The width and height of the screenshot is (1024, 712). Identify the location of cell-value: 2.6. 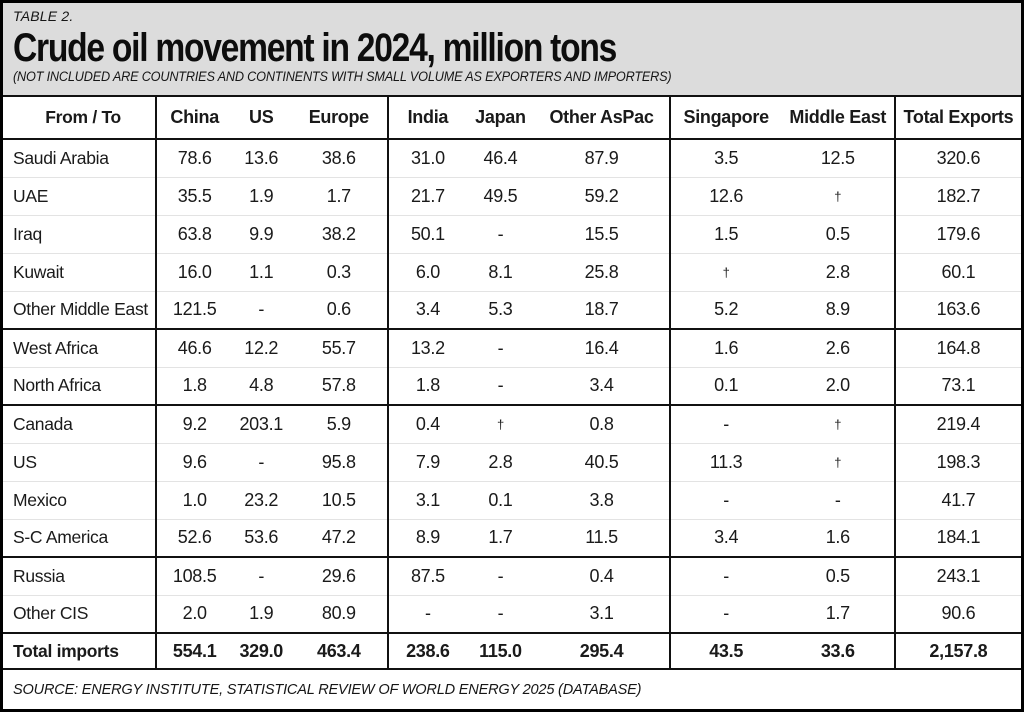
(838, 347).